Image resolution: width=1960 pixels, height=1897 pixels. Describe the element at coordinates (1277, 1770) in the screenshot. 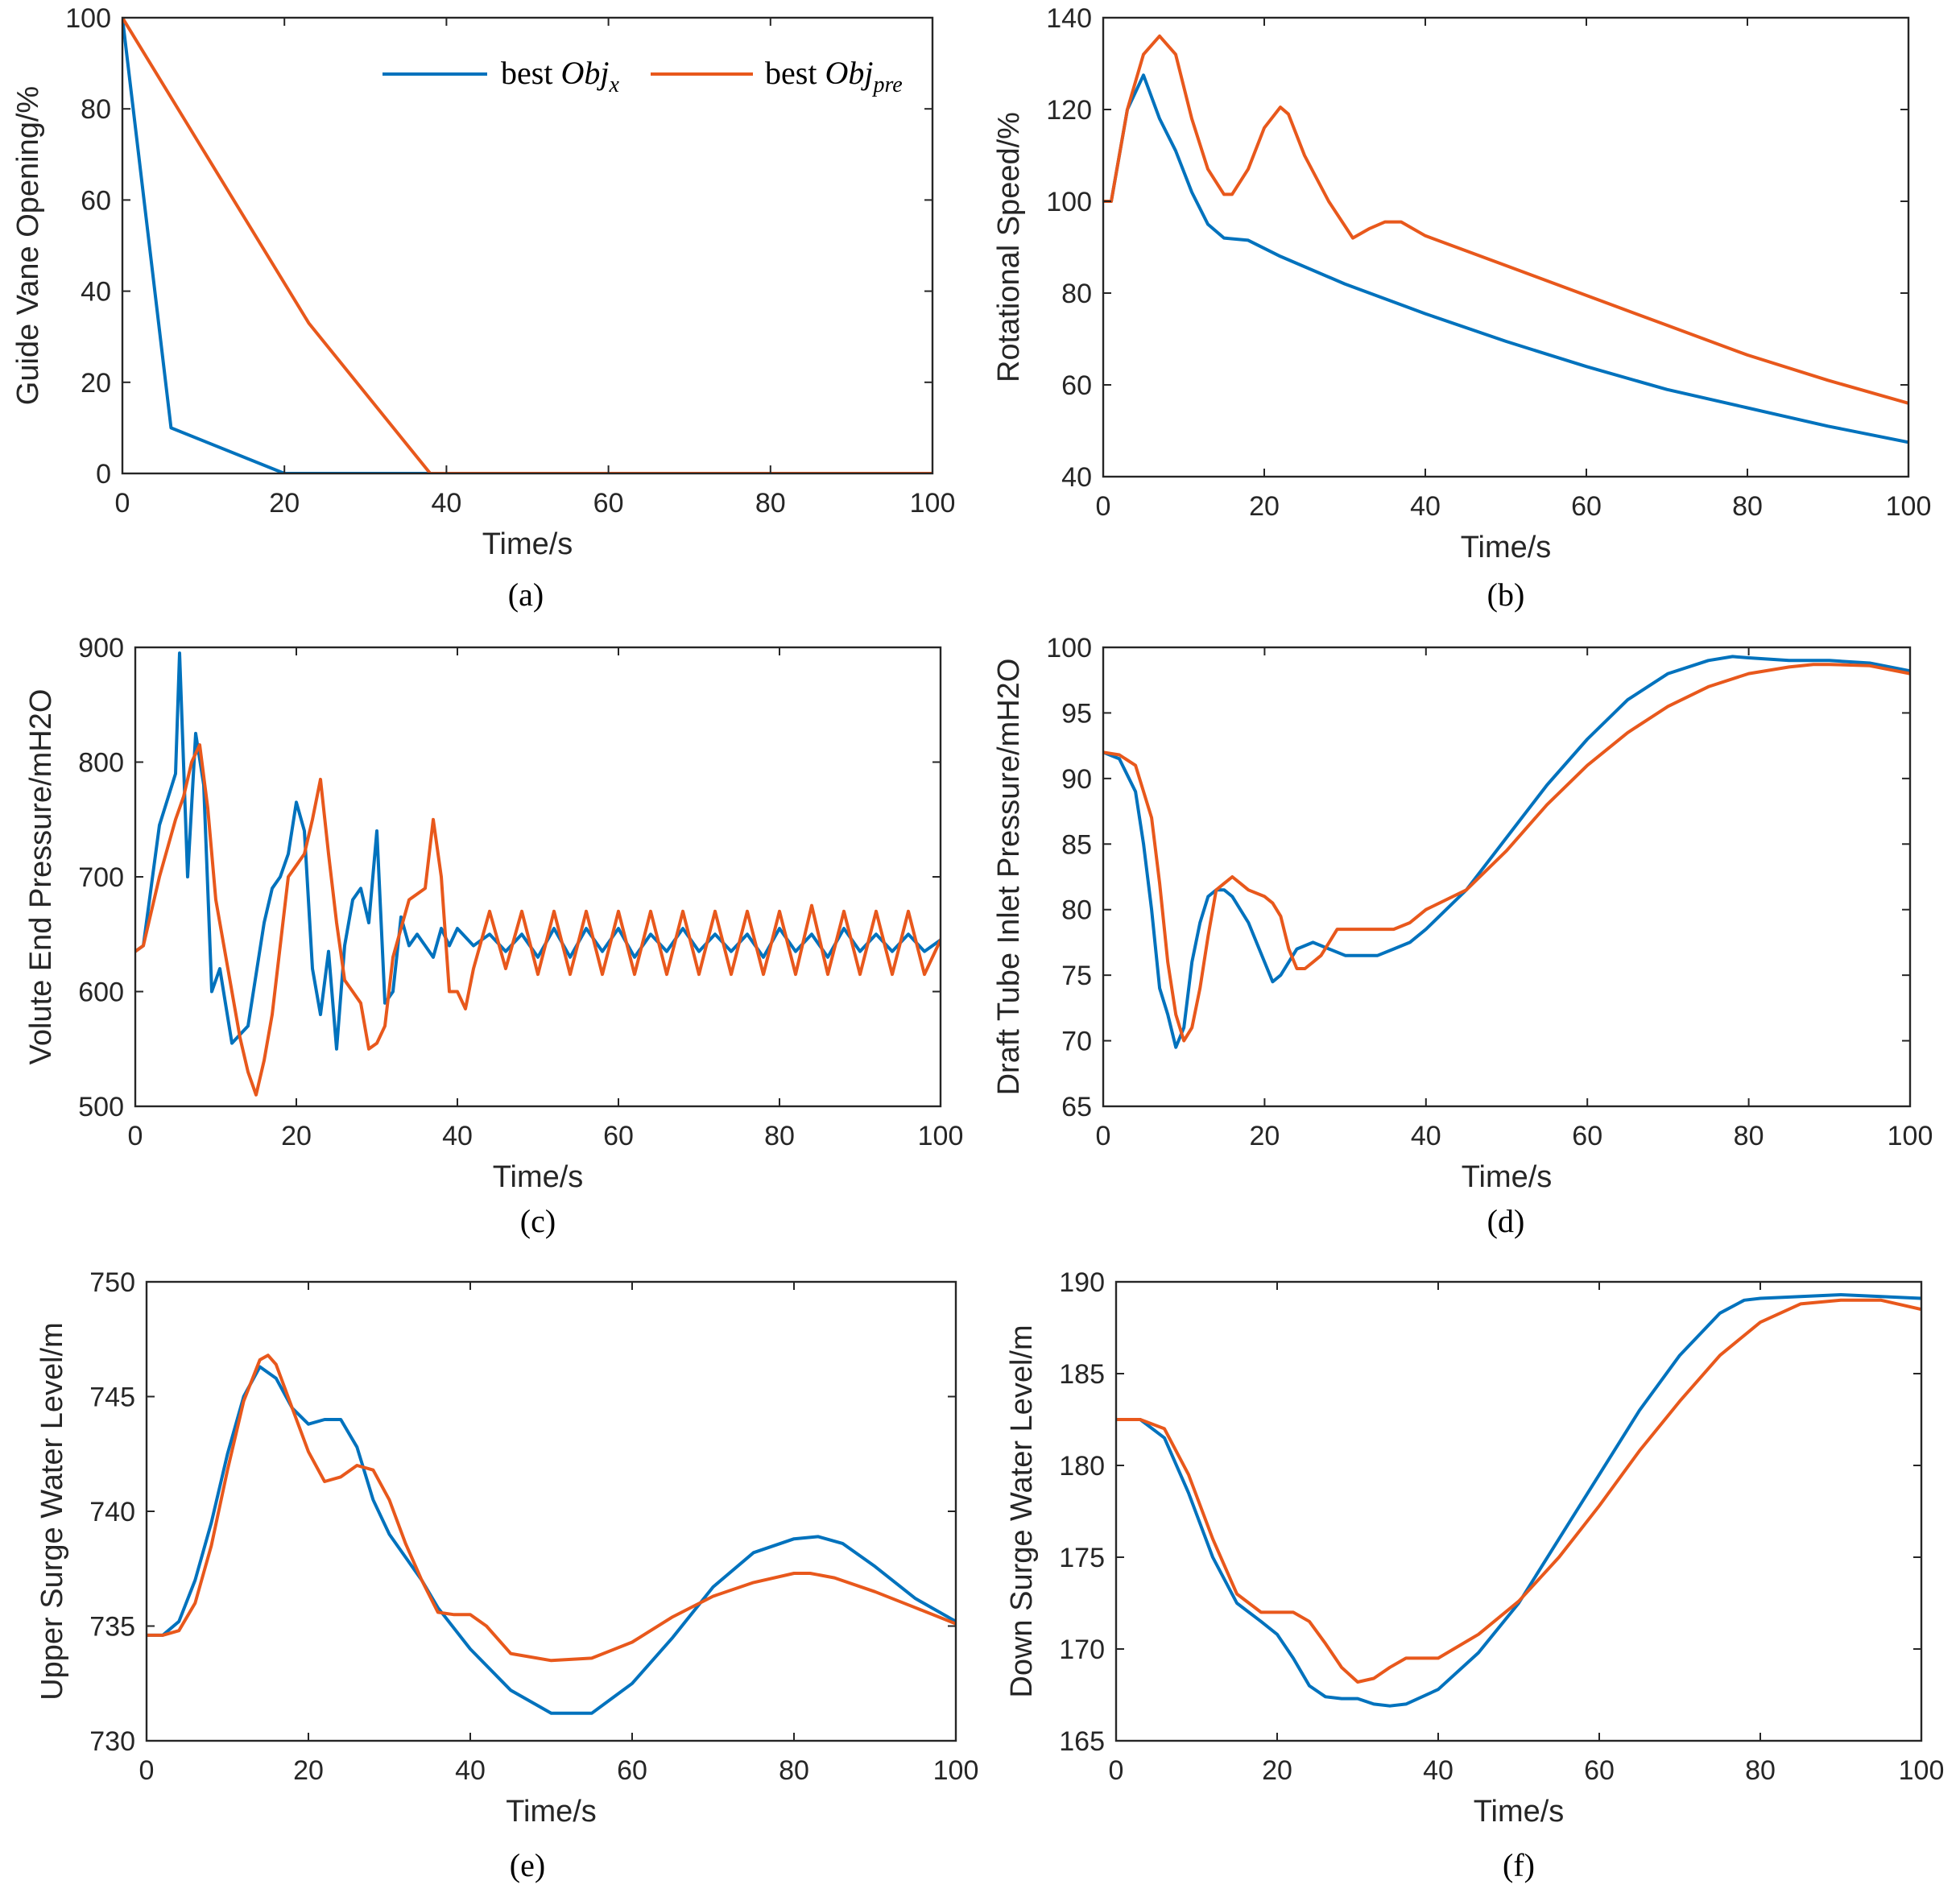

I see `x-tick-label-f: 20` at that location.